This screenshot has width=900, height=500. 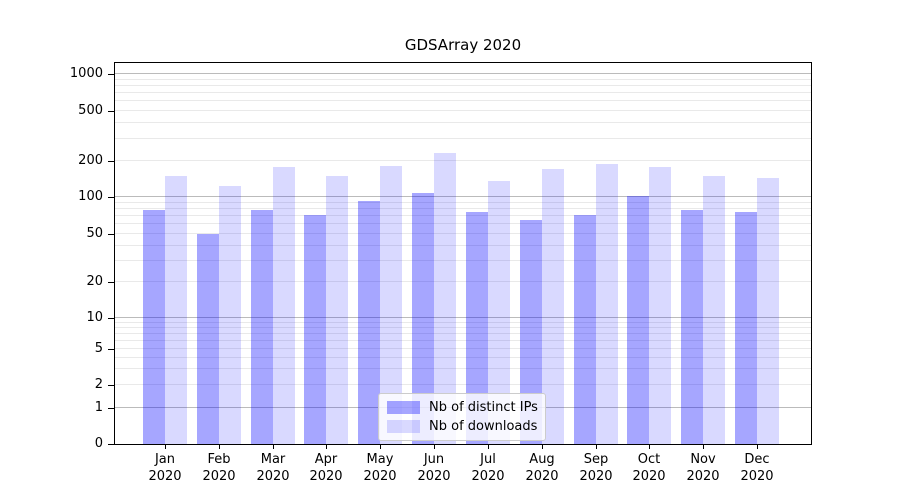 What do you see at coordinates (154, 327) in the screenshot?
I see `bar-jan-distinct-ips` at bounding box center [154, 327].